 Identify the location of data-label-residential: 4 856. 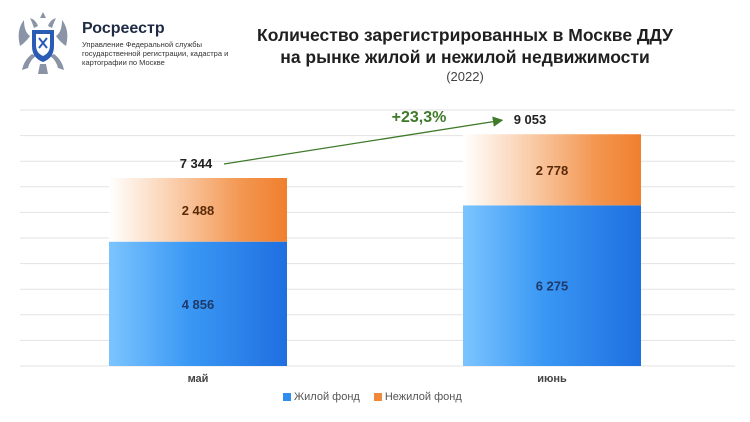
(198, 304).